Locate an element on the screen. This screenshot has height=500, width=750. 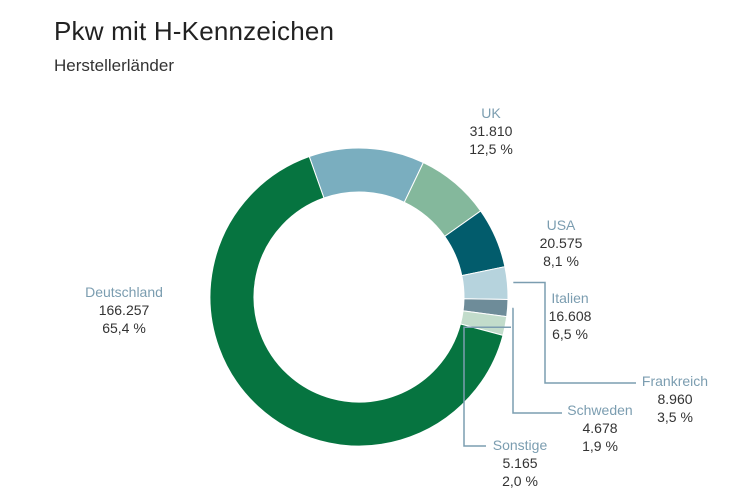
label-italien-value: 16.608 is located at coordinates (570, 316).